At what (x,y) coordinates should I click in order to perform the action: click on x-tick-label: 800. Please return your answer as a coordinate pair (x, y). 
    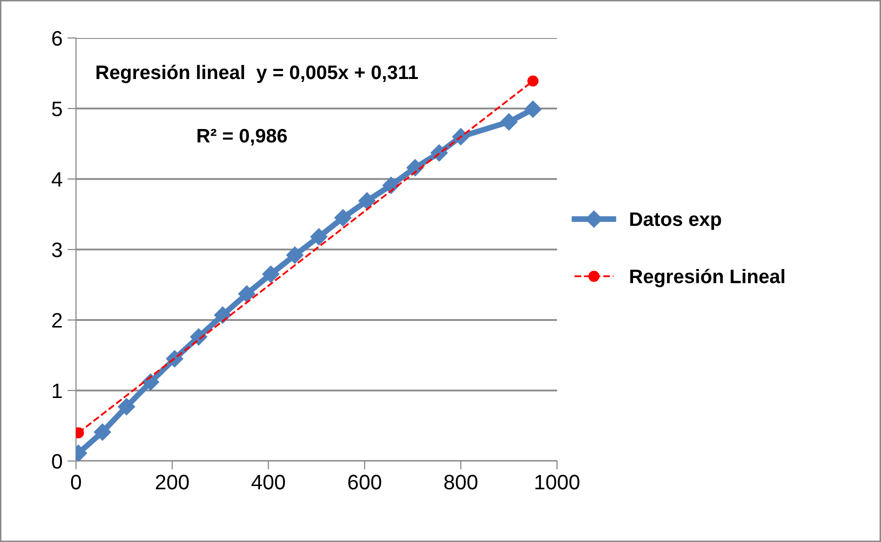
    Looking at the image, I should click on (461, 482).